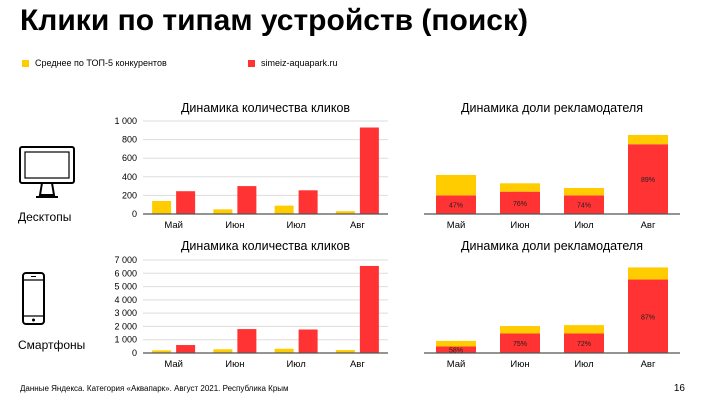 This screenshot has width=705, height=407. What do you see at coordinates (129, 158) in the screenshot?
I see `y-tick-label: 600` at bounding box center [129, 158].